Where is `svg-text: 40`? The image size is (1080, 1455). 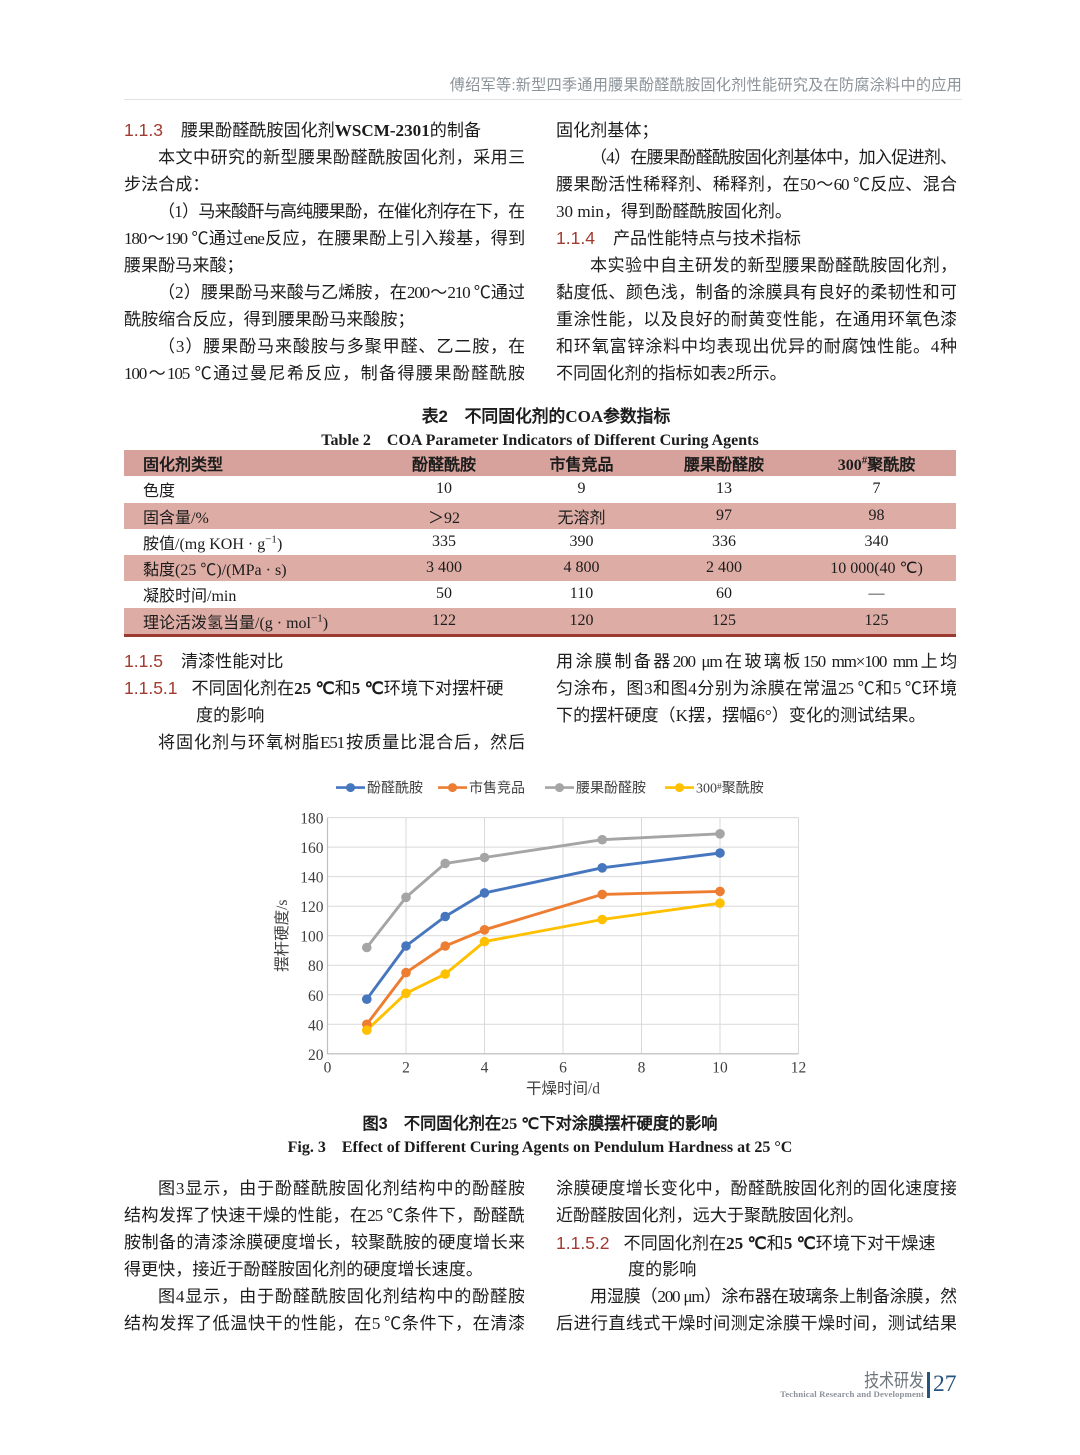 svg-text: 40 is located at coordinates (316, 1025).